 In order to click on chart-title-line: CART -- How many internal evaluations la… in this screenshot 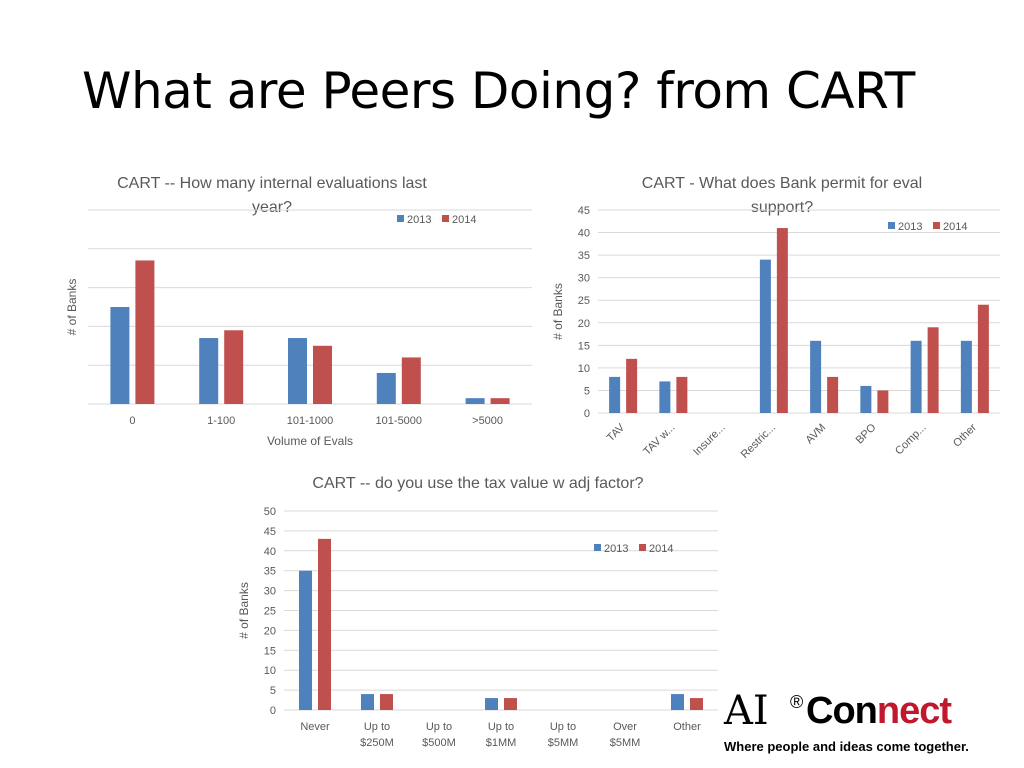, I will do `click(272, 183)`.